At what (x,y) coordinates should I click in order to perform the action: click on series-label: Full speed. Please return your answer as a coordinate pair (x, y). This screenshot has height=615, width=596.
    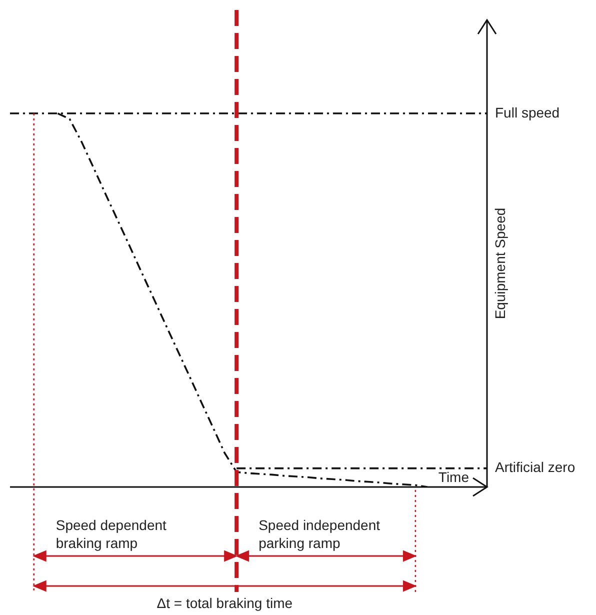
    Looking at the image, I should click on (527, 112).